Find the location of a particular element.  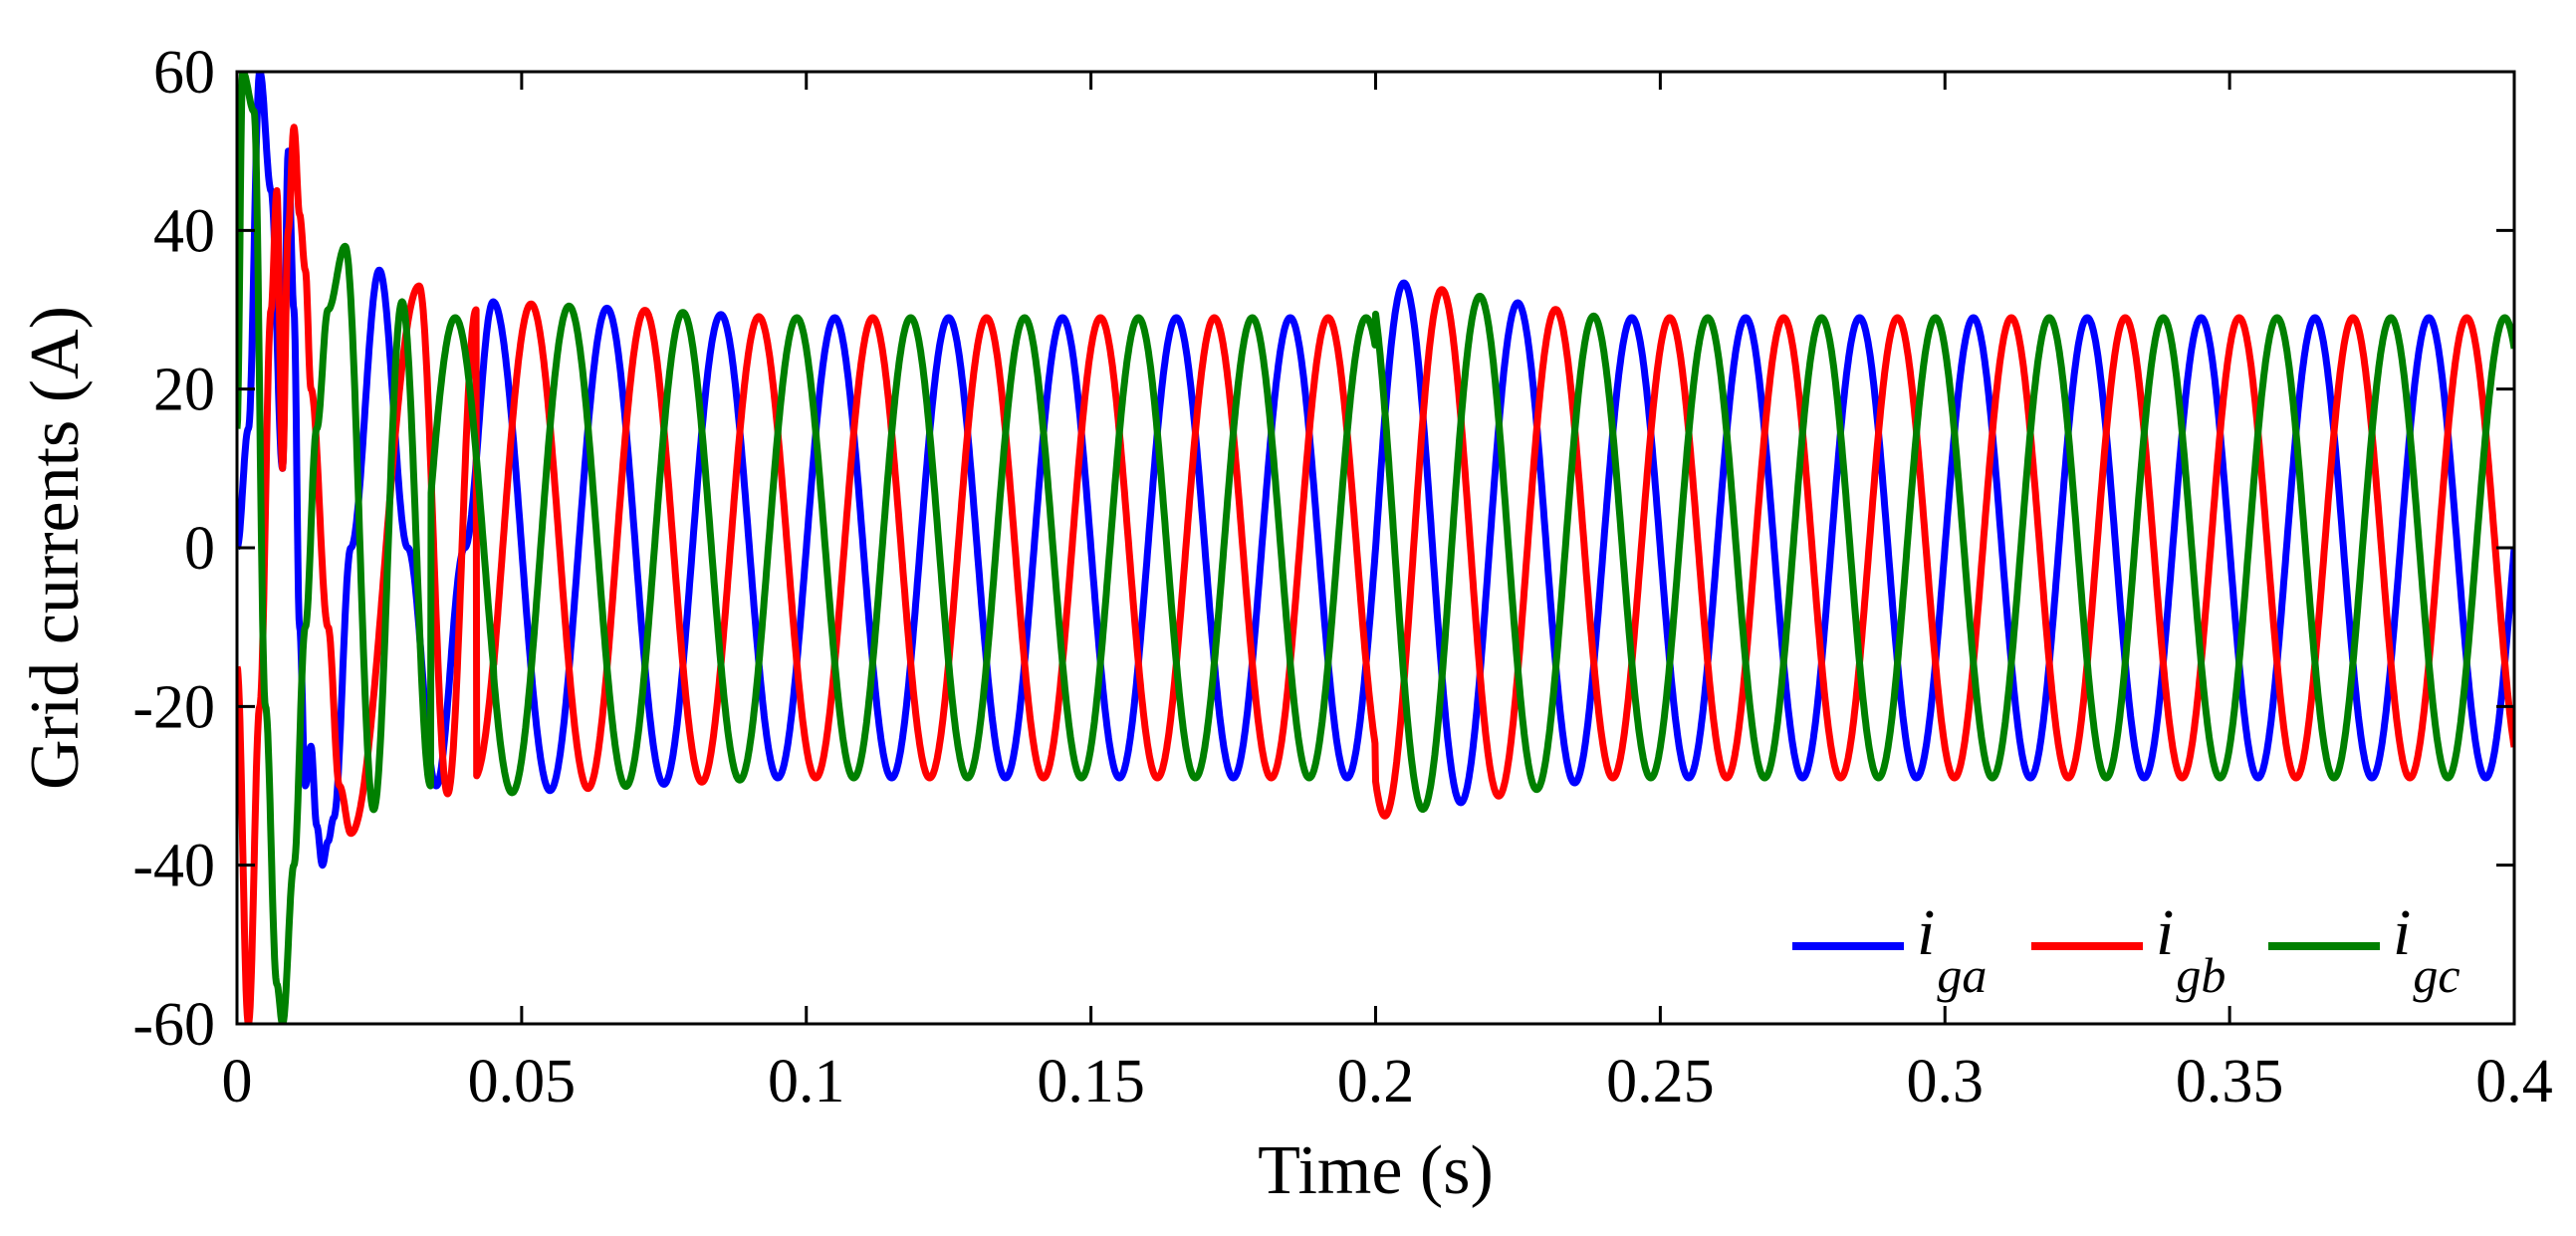

x-tick-label: 0.35 is located at coordinates (2230, 1081).